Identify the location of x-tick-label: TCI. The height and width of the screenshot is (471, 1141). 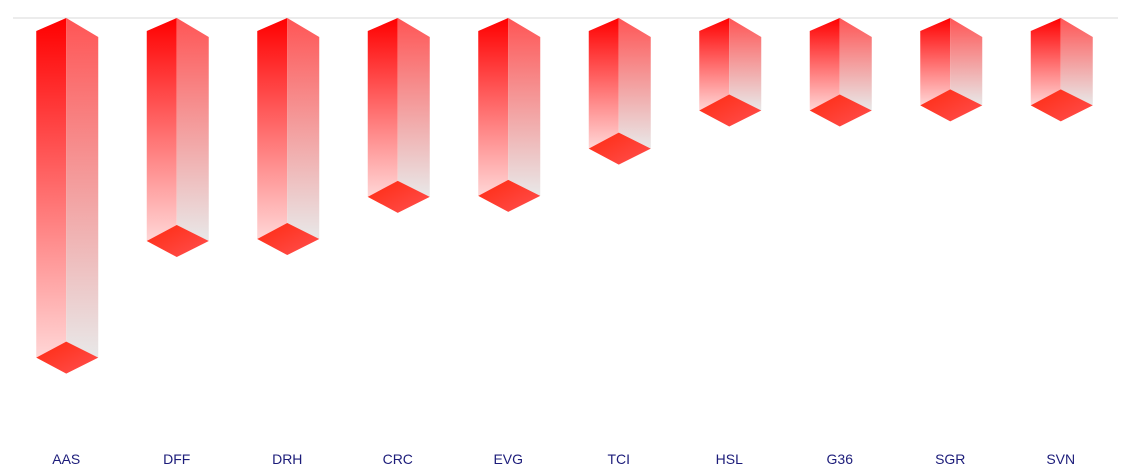
(618, 459).